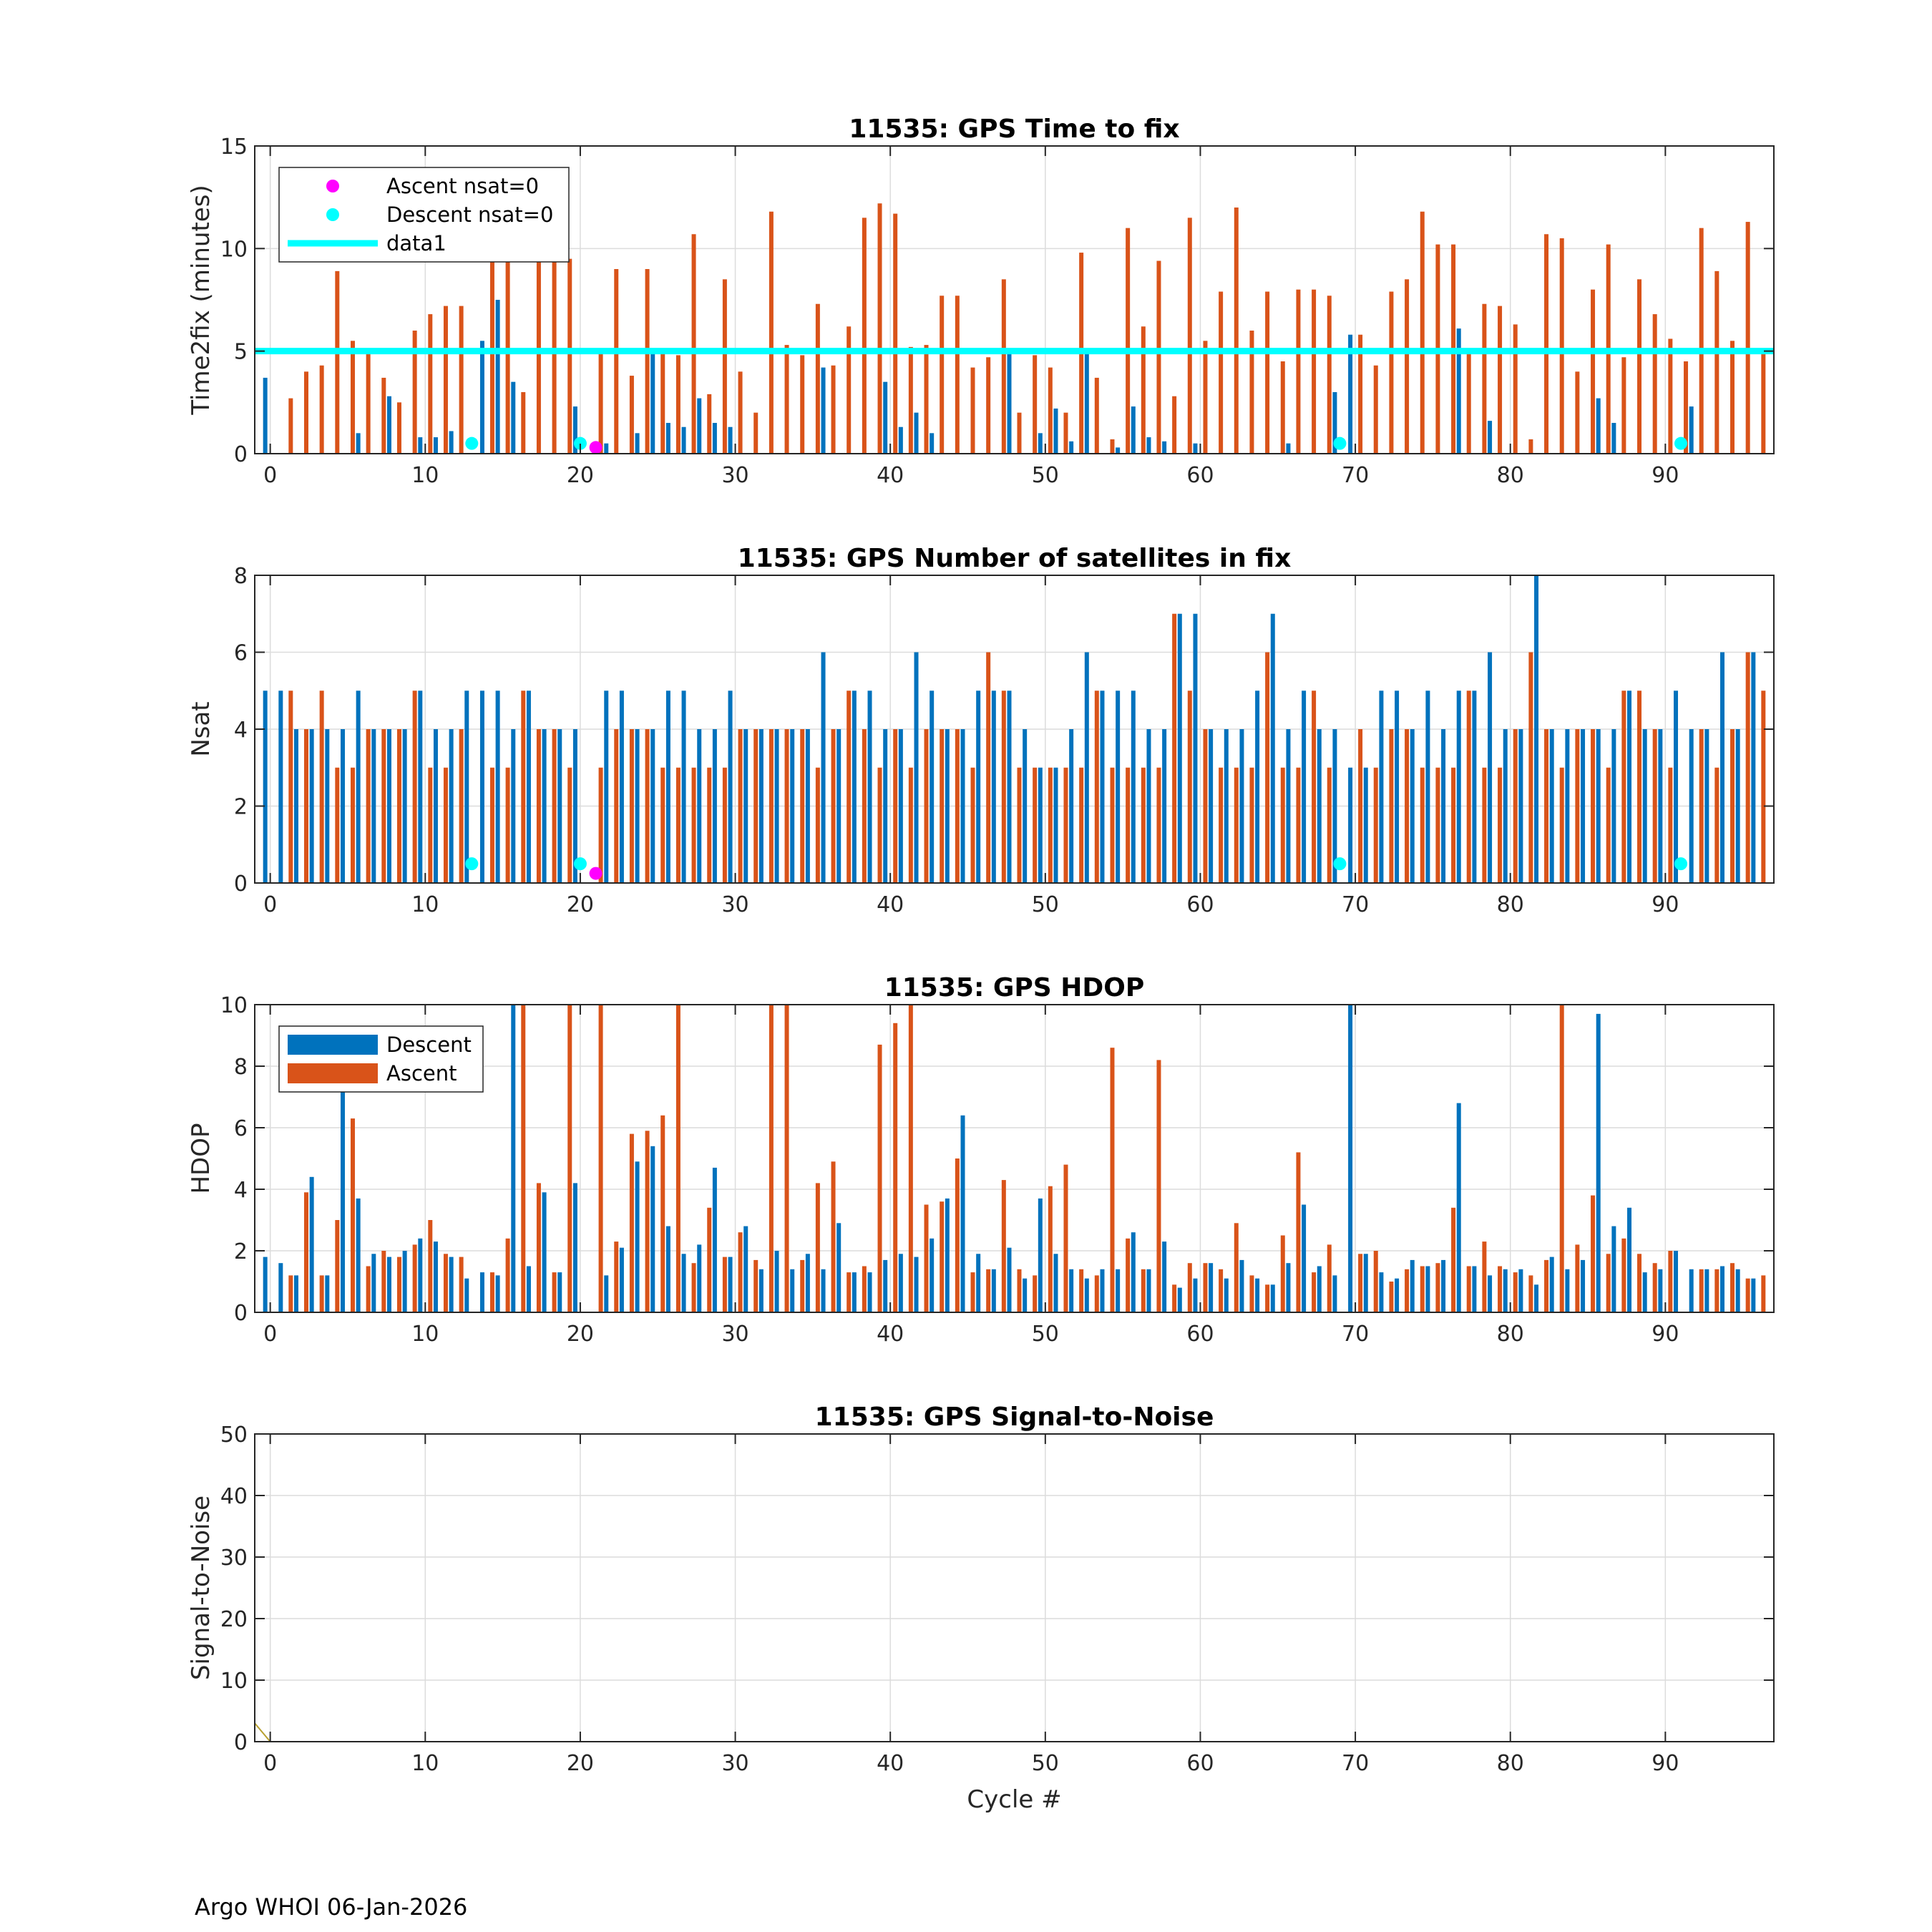  Describe the element at coordinates (241, 1742) in the screenshot. I see `y-tick-label: 0` at that location.